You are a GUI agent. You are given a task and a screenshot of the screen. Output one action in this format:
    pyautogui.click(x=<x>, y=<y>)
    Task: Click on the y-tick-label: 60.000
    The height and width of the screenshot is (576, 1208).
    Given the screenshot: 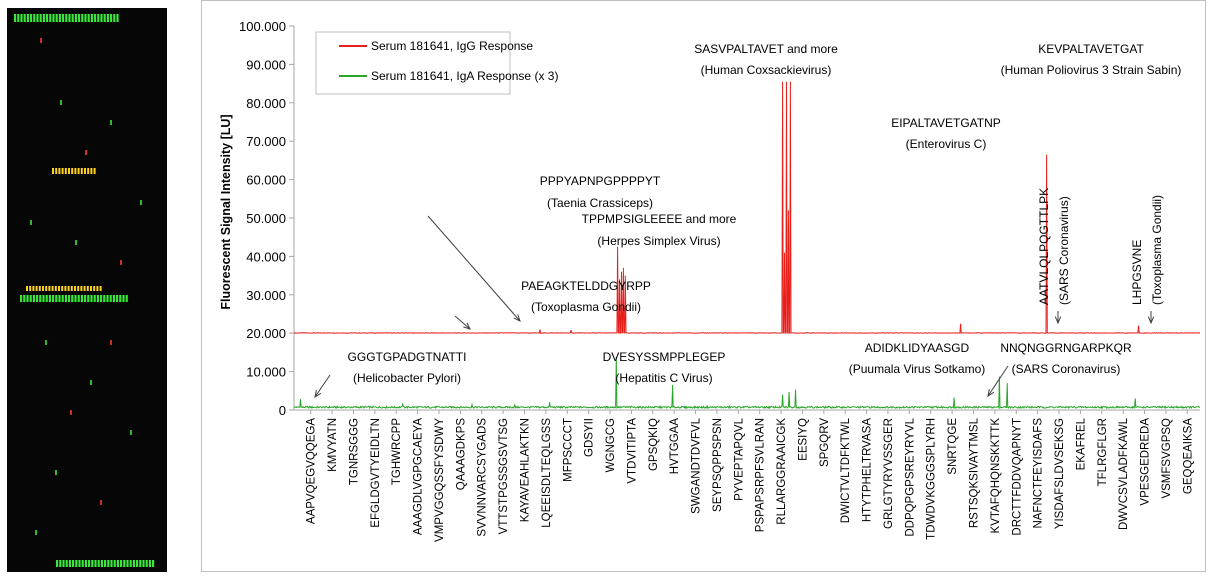 What is the action you would take?
    pyautogui.click(x=266, y=180)
    